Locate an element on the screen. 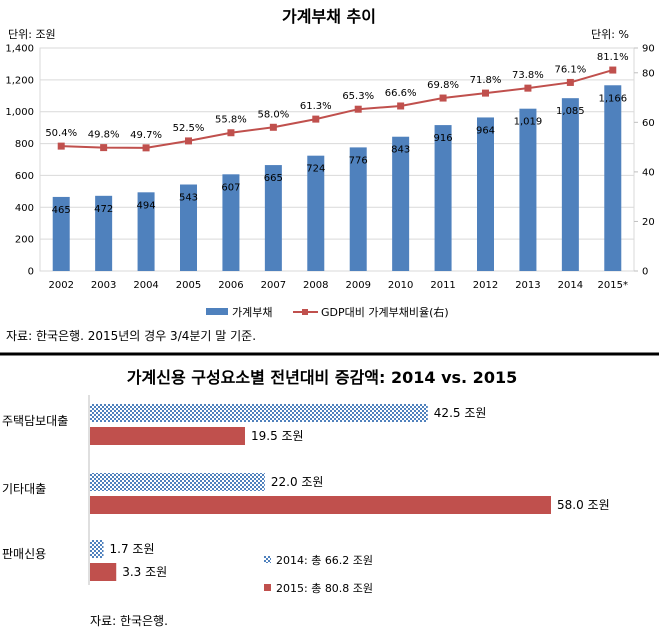 This screenshot has height=634, width=659. ratio-polyline is located at coordinates (337, 109).